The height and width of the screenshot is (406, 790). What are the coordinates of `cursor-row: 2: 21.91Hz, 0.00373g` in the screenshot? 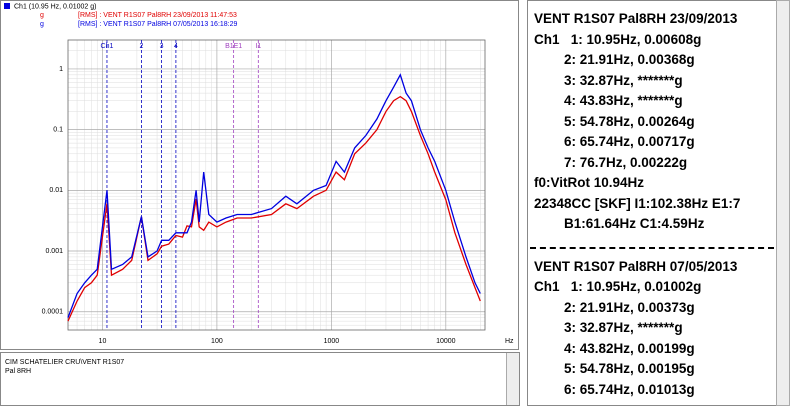 It's located at (629, 307).